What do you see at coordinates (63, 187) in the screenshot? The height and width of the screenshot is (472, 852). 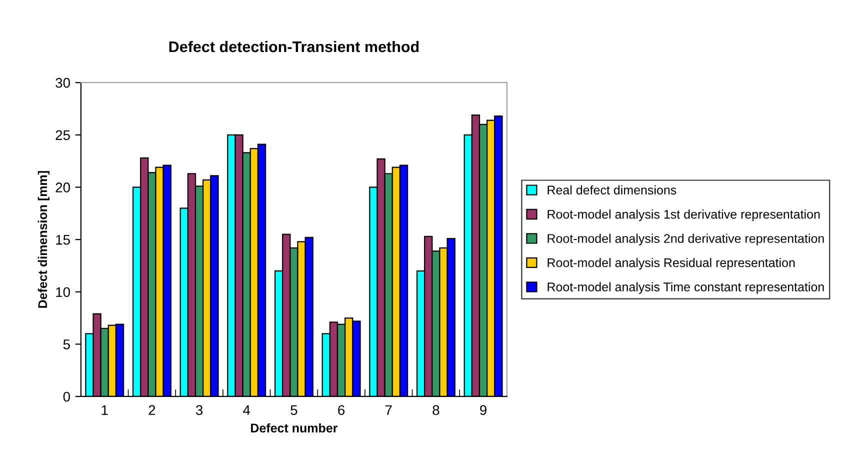 I see `y-tick-label: 20` at bounding box center [63, 187].